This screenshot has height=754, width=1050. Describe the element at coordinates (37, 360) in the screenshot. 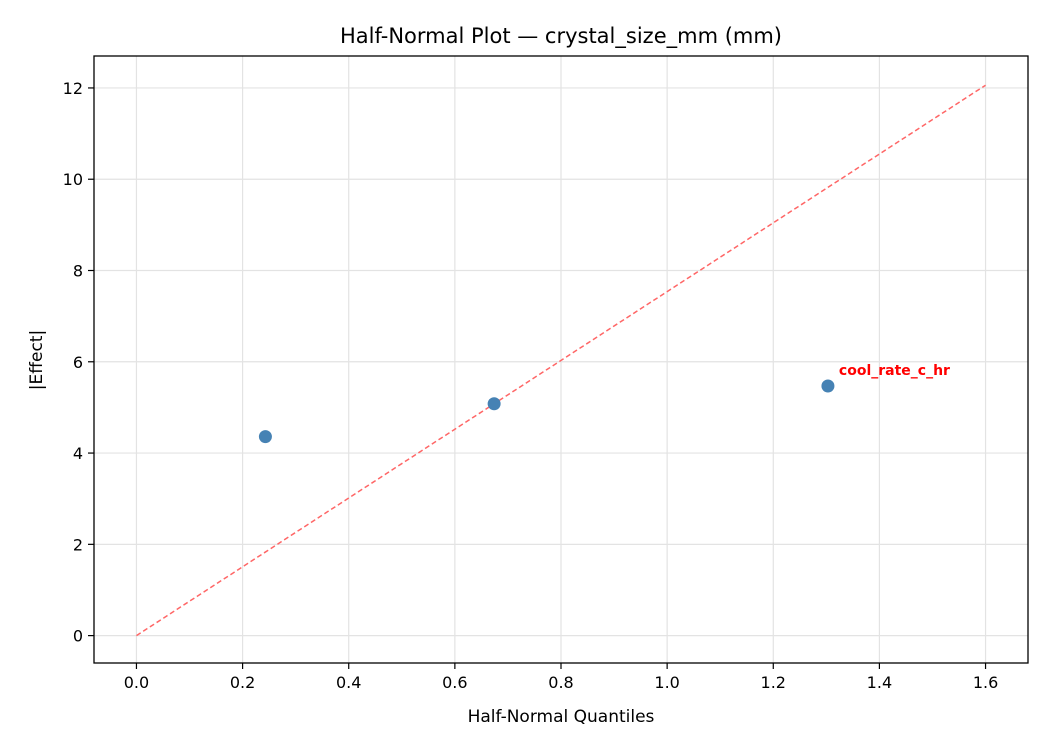

I see `y-axis-label: |Effect|` at that location.